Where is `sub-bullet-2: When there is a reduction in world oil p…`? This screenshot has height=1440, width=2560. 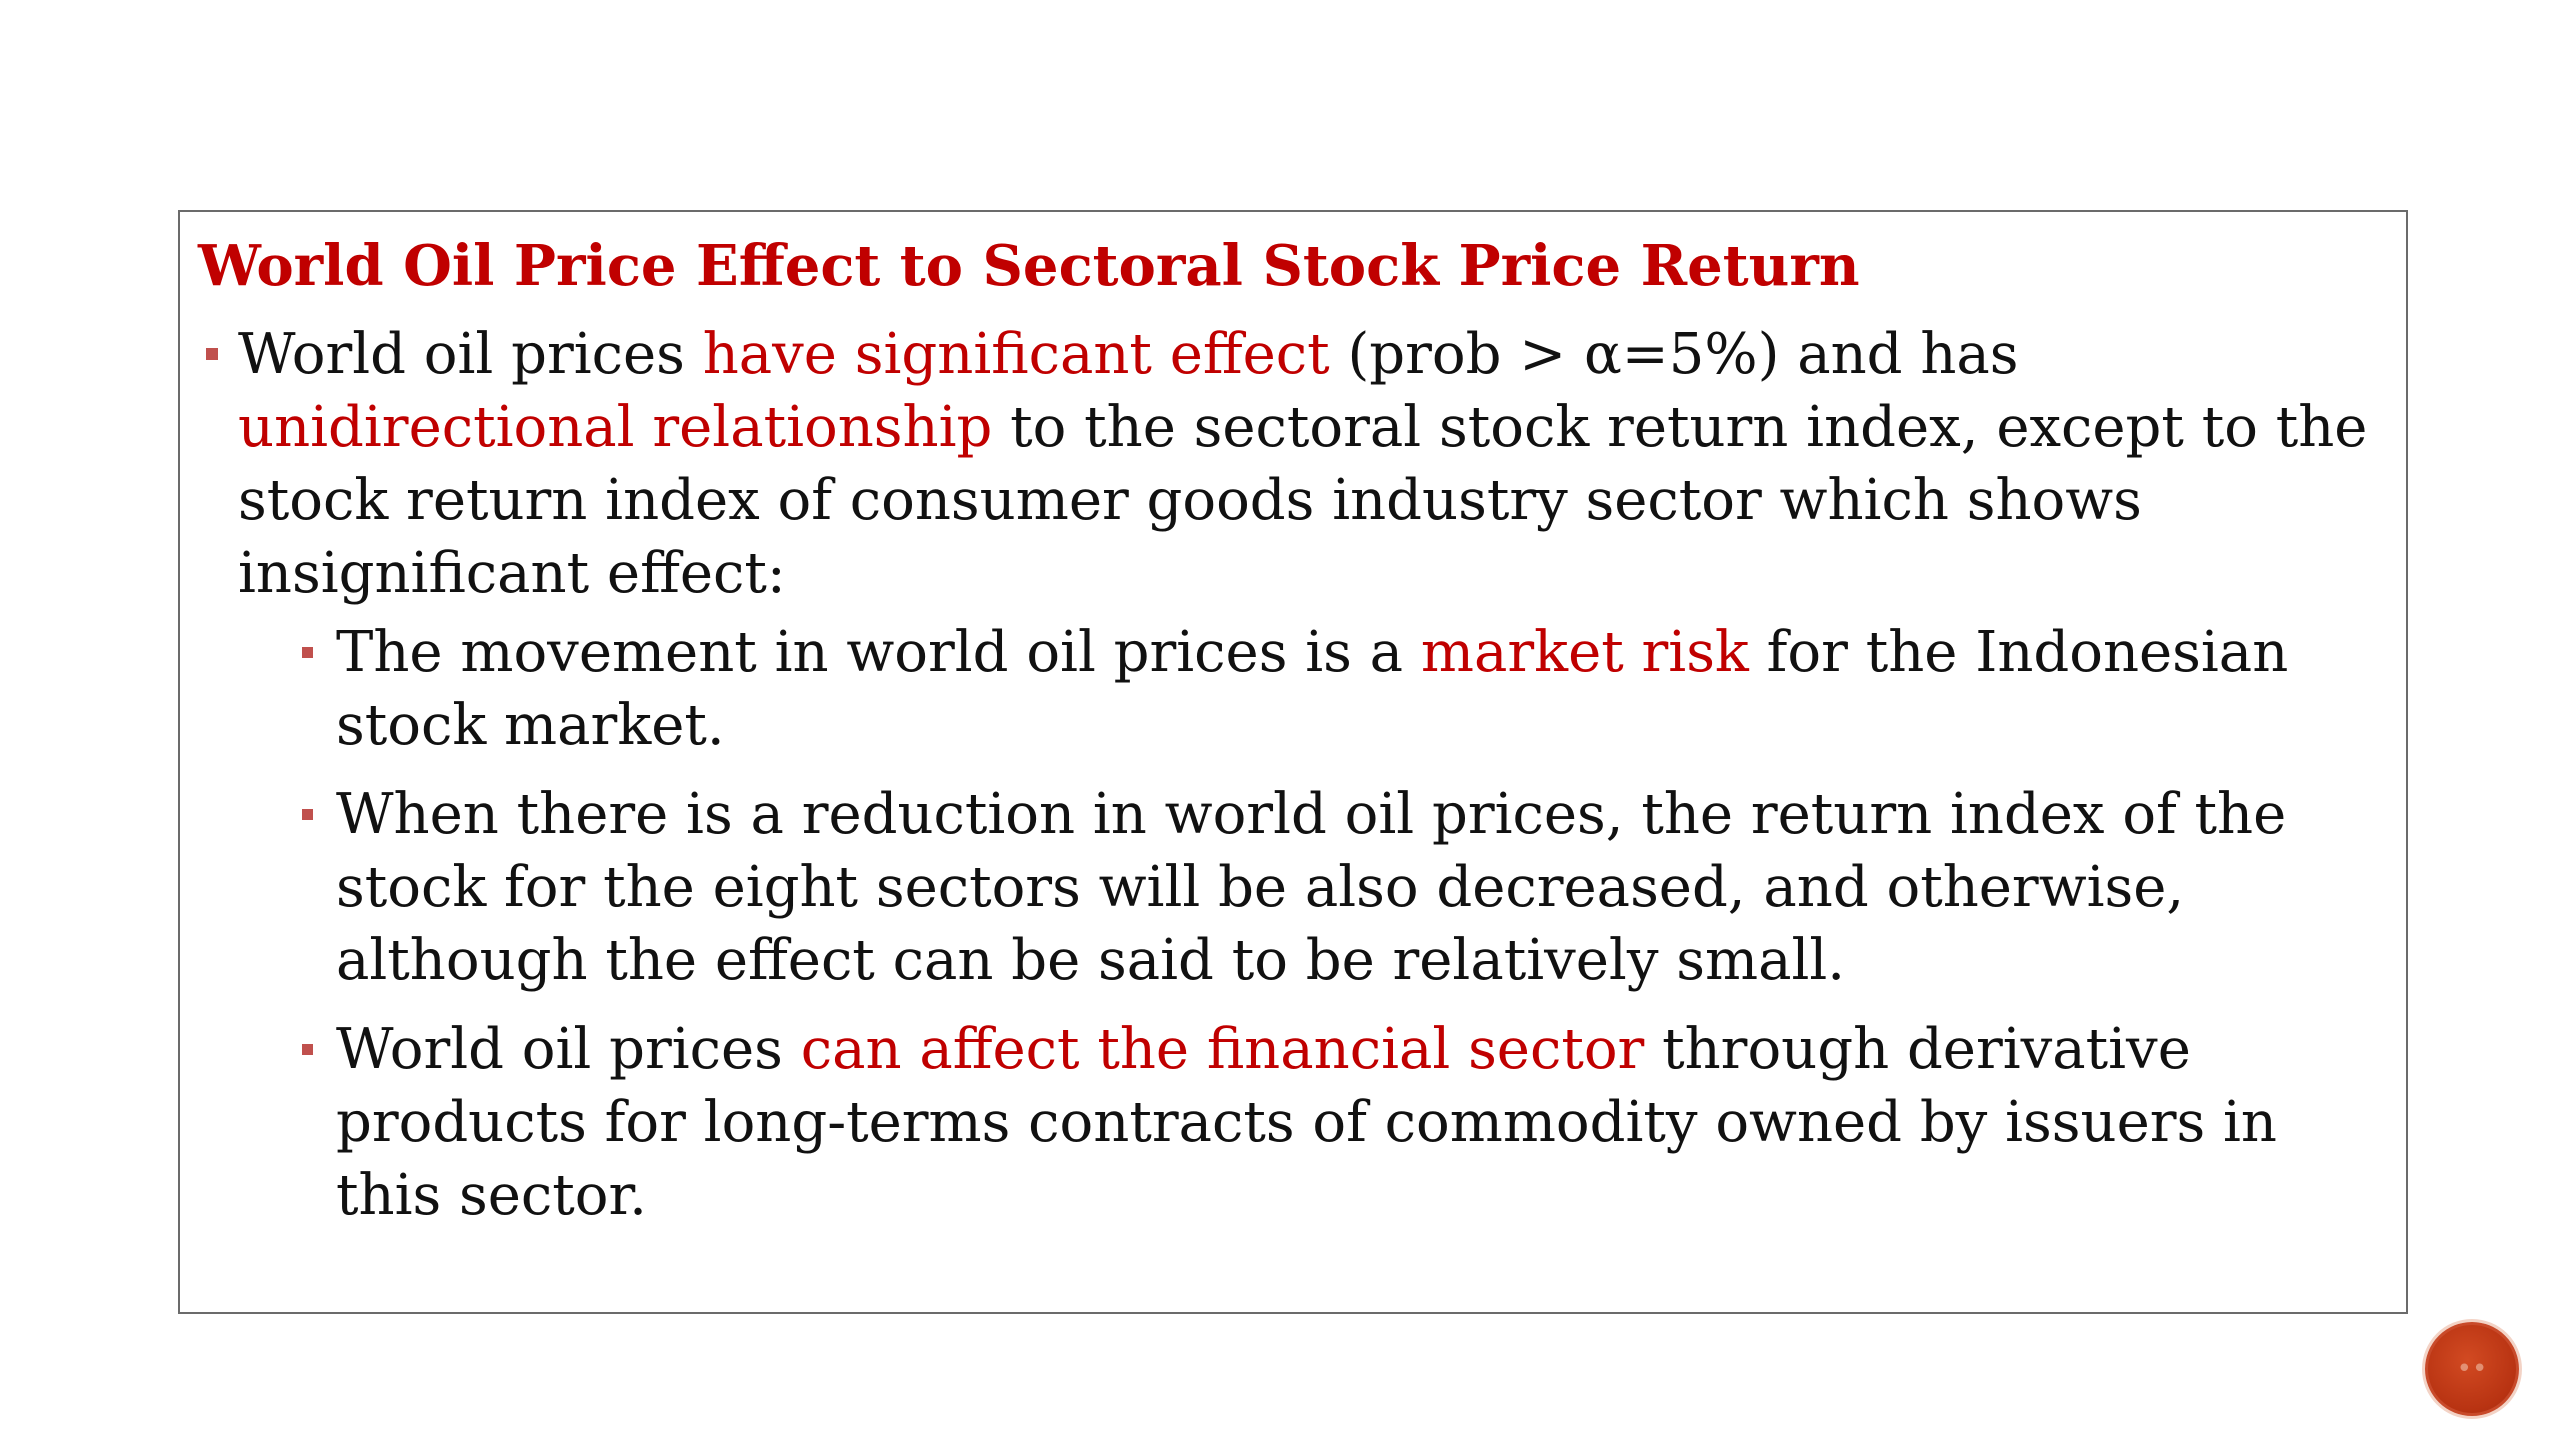 sub-bullet-2: When there is a reduction in world oil p… is located at coordinates (1337, 887).